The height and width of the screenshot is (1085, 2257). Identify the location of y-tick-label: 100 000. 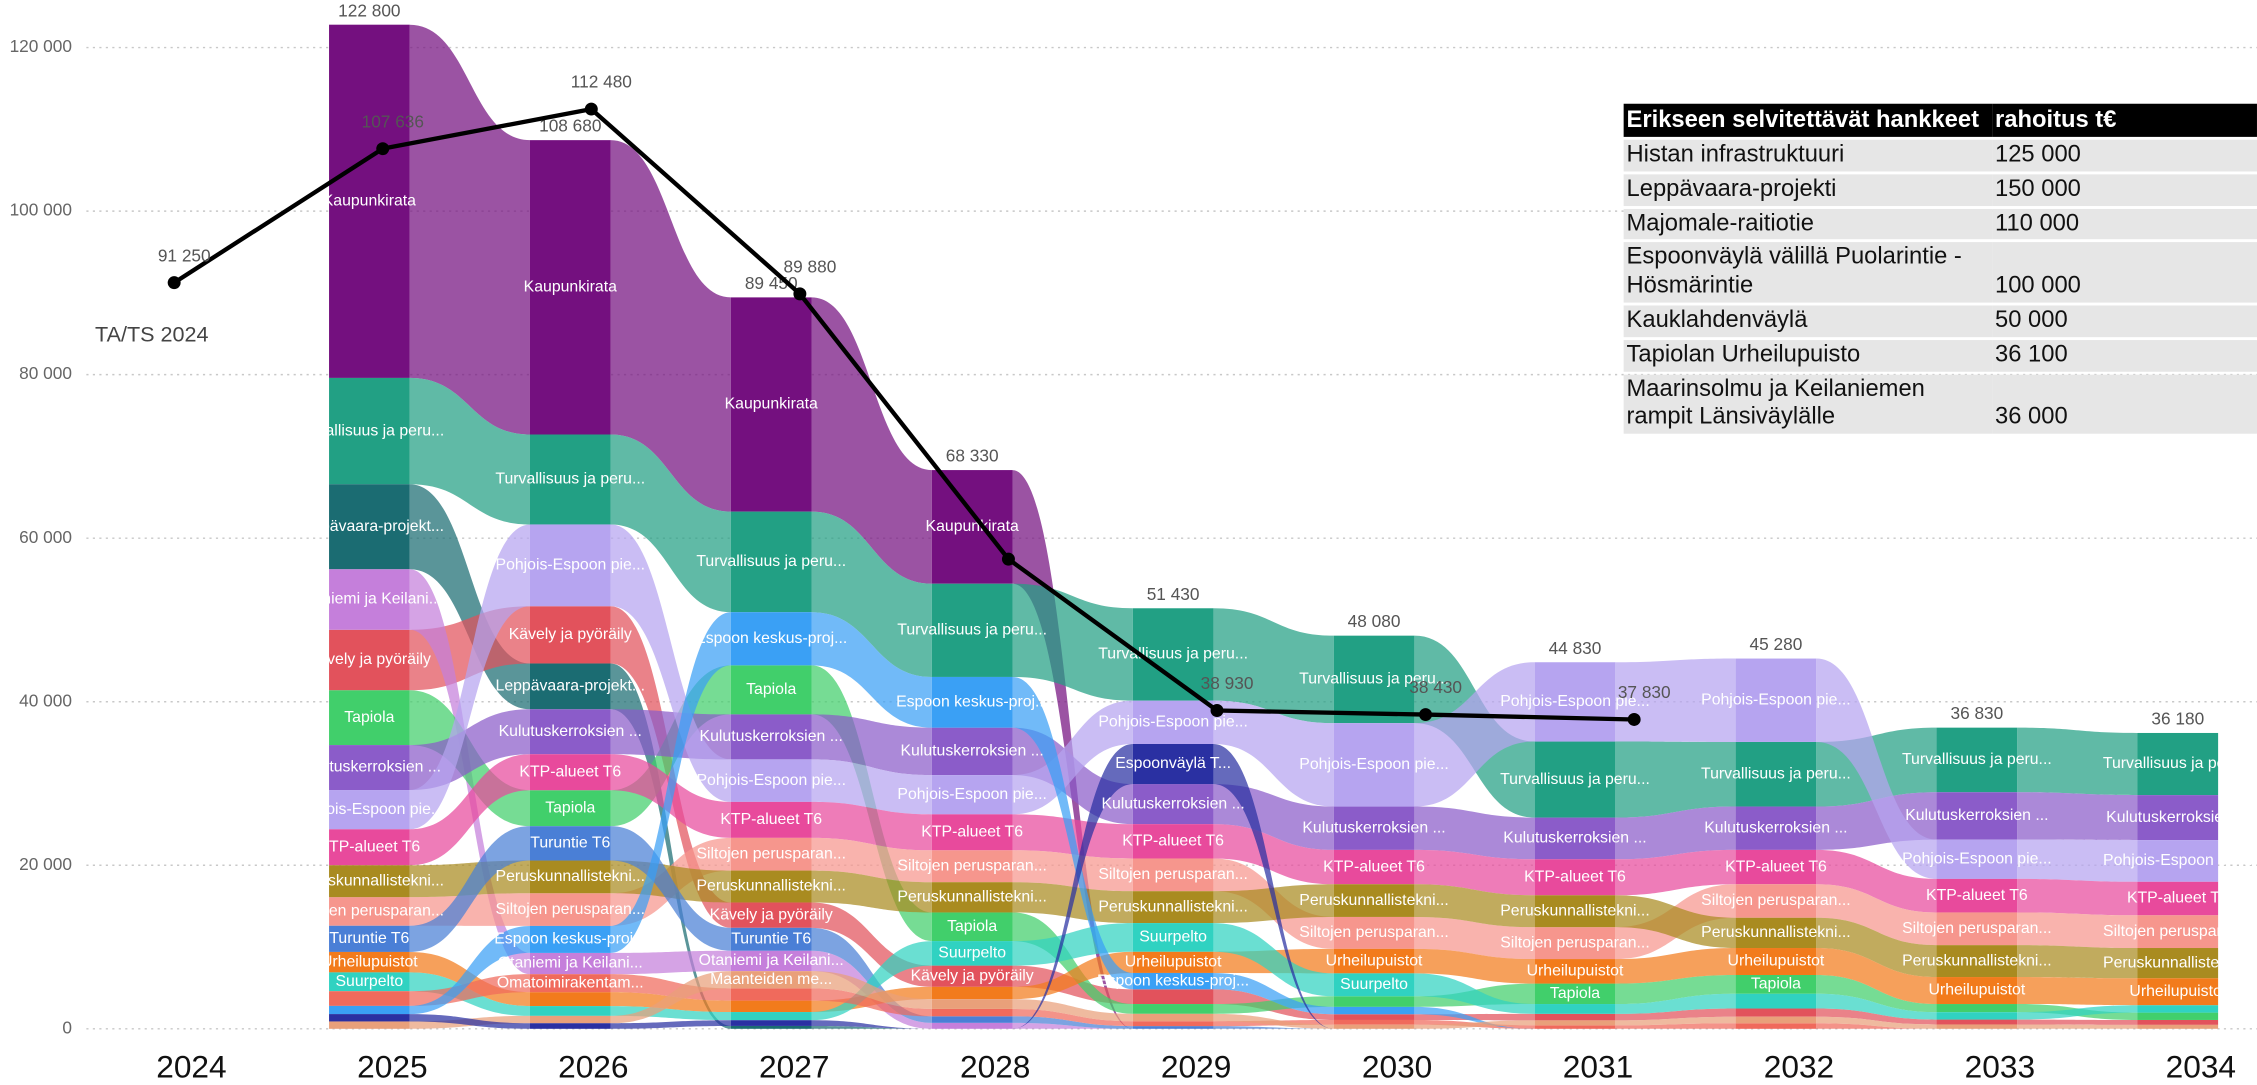
(41, 210).